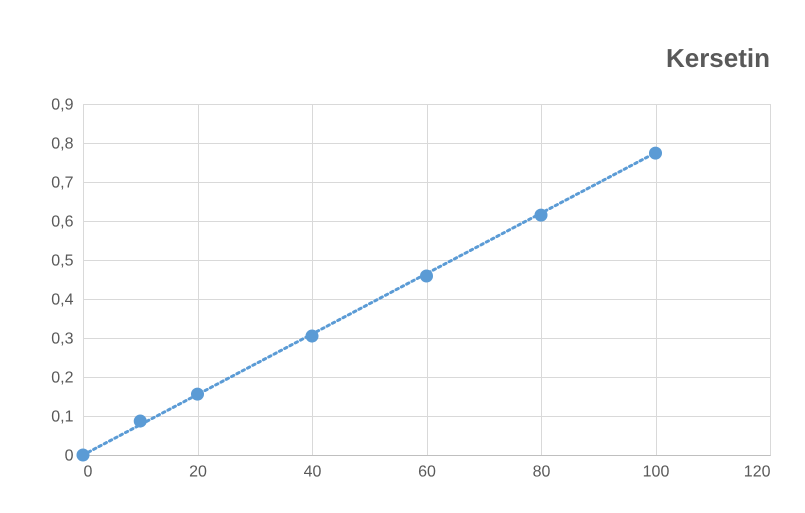 The width and height of the screenshot is (805, 513). I want to click on x-tick-label: 0, so click(88, 472).